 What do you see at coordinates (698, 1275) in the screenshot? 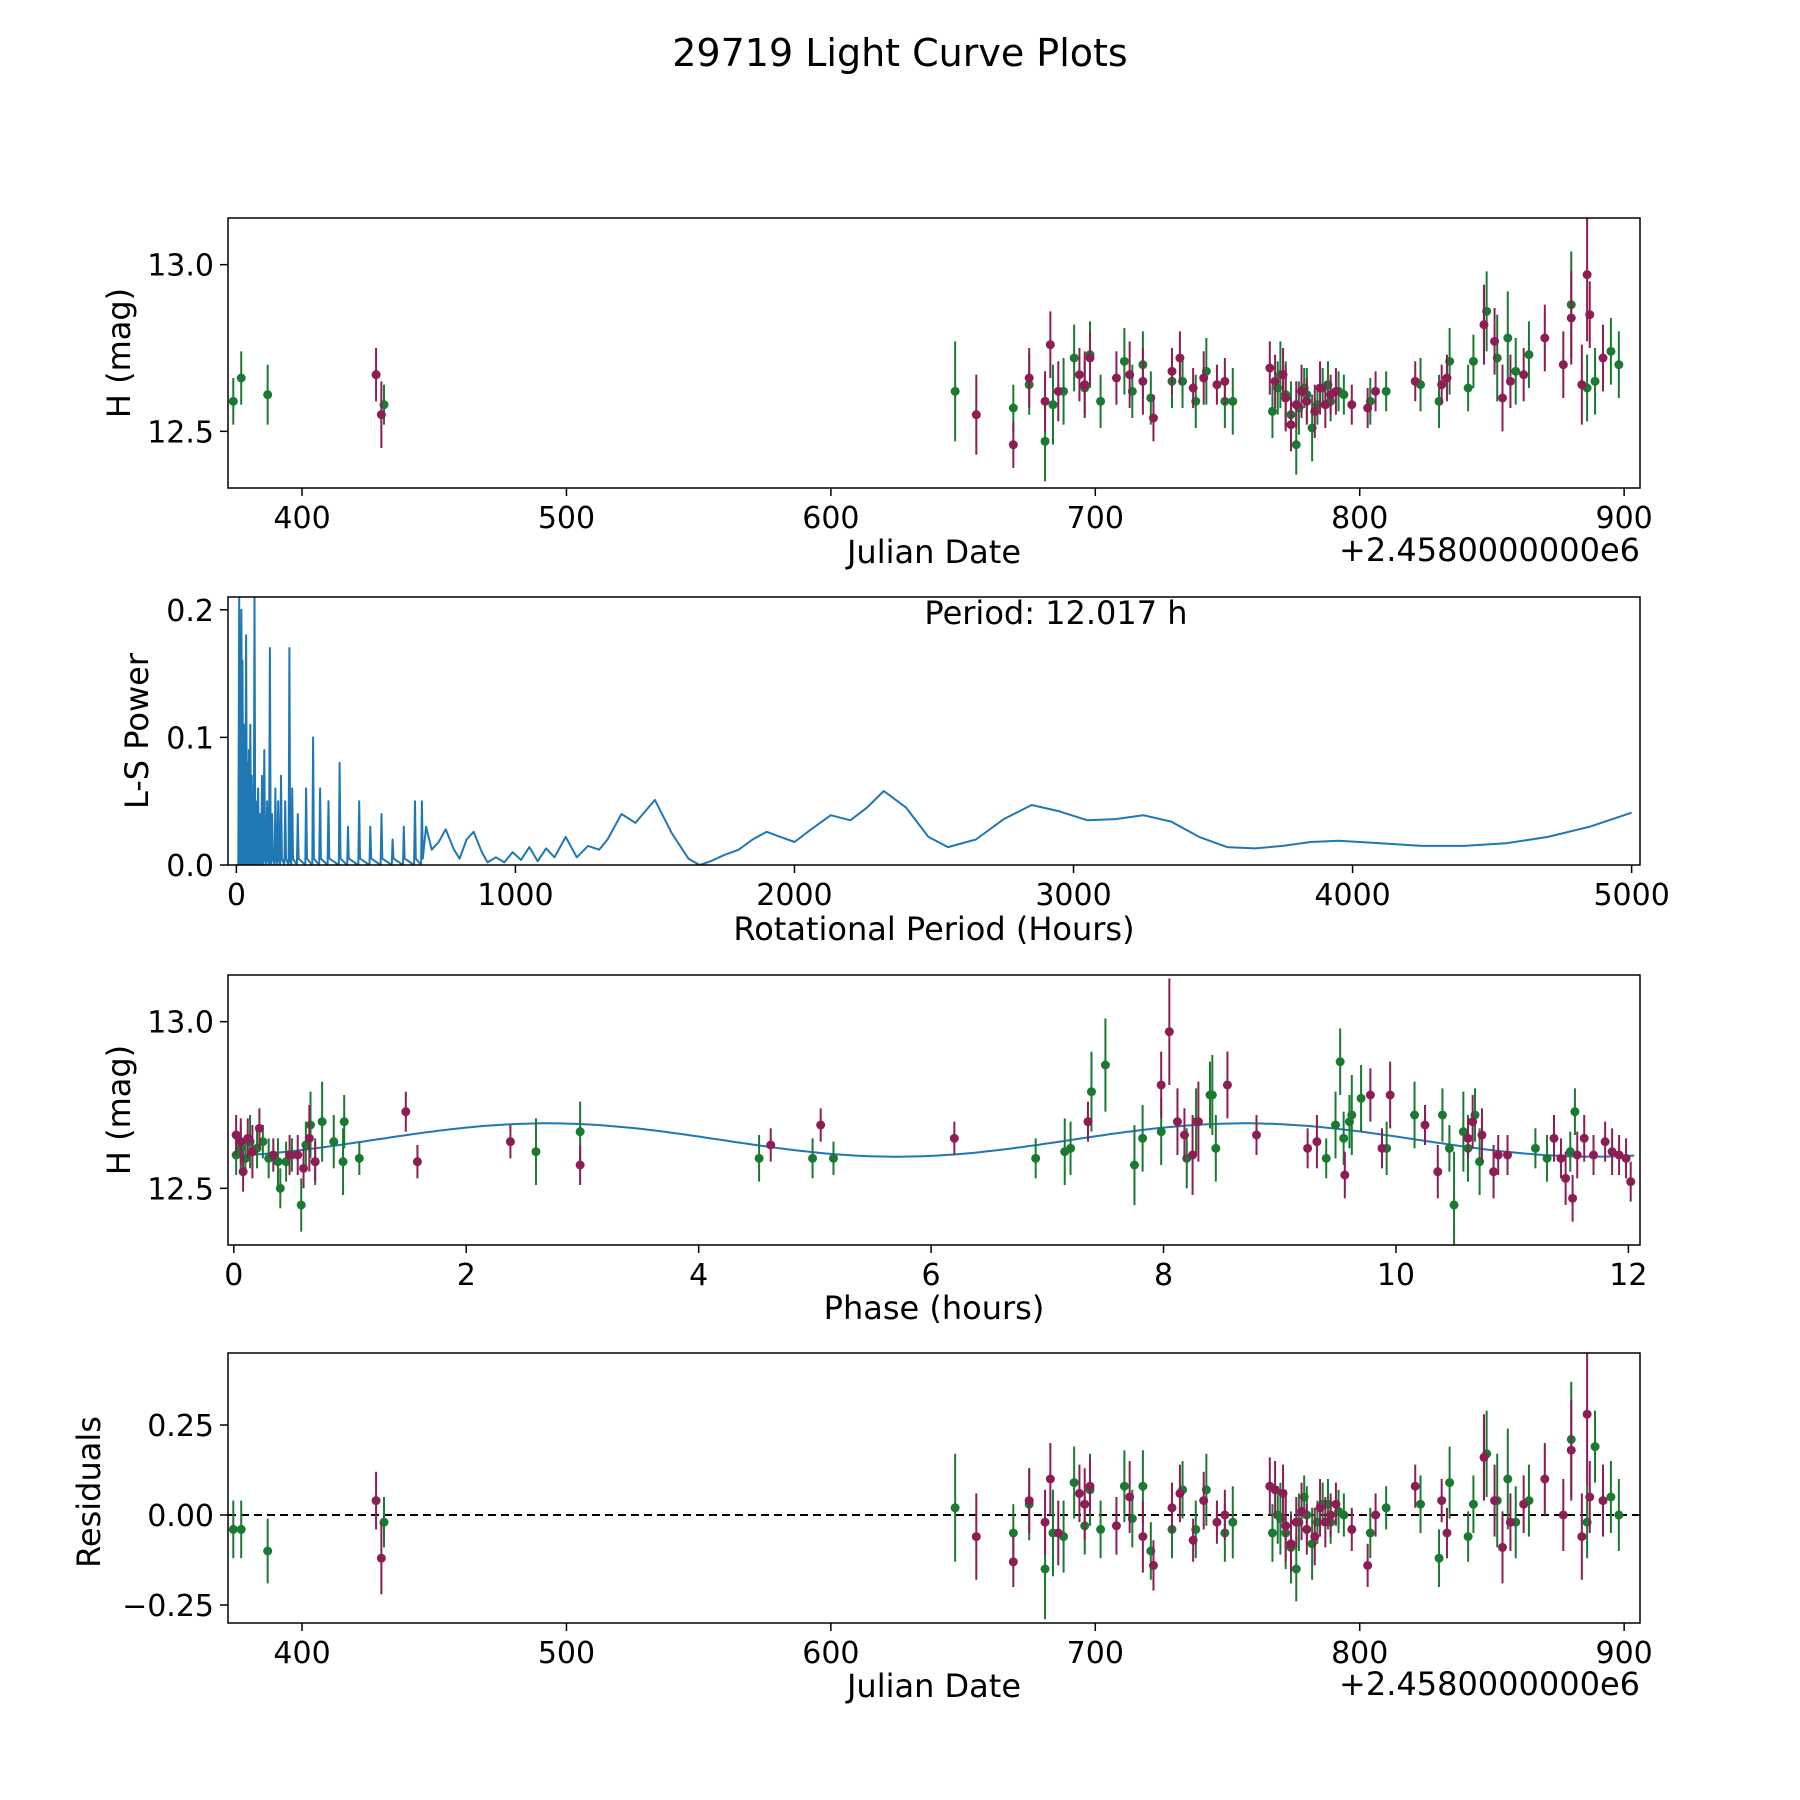
I see `x-tick-label: 4` at bounding box center [698, 1275].